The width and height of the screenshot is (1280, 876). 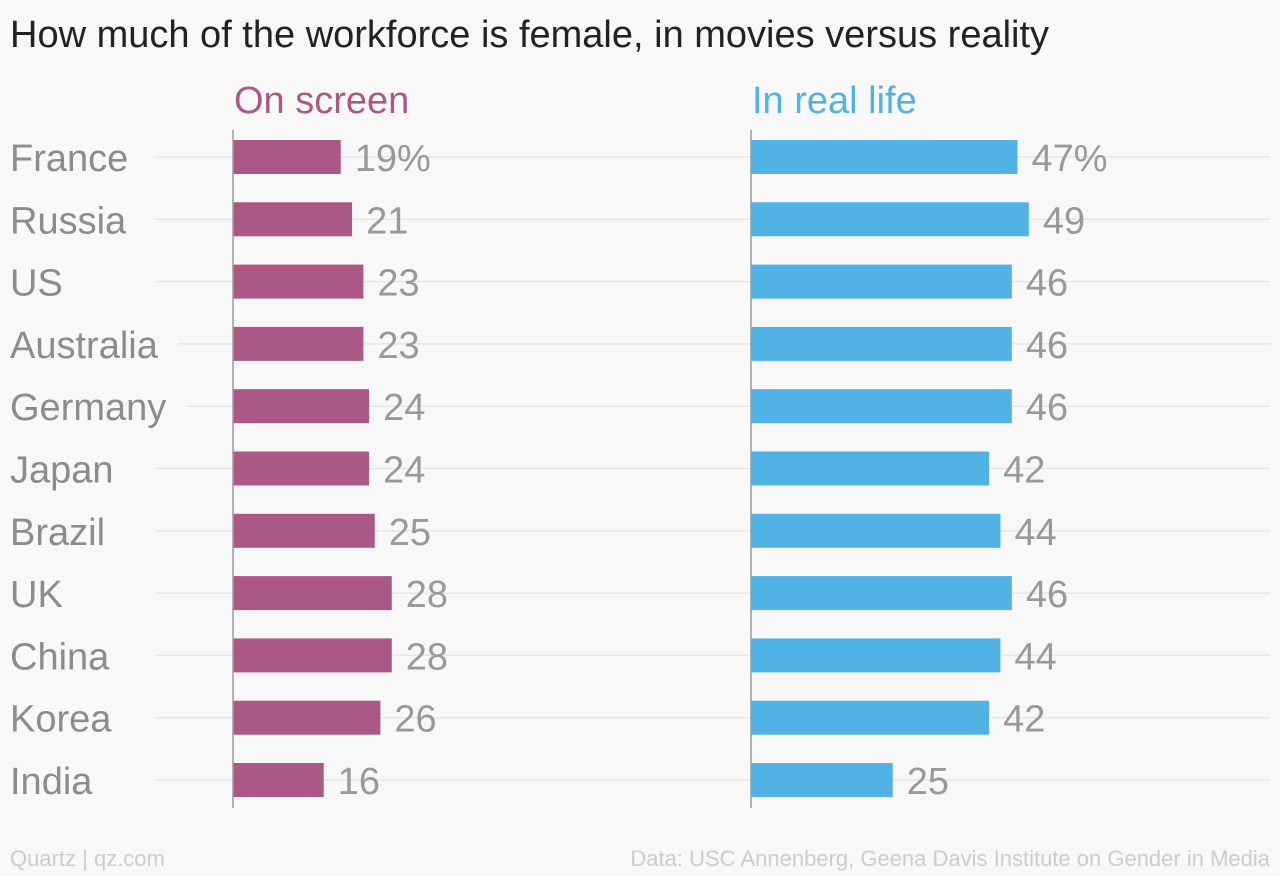 What do you see at coordinates (393, 159) in the screenshot?
I see `value-label-on-screen: 19%` at bounding box center [393, 159].